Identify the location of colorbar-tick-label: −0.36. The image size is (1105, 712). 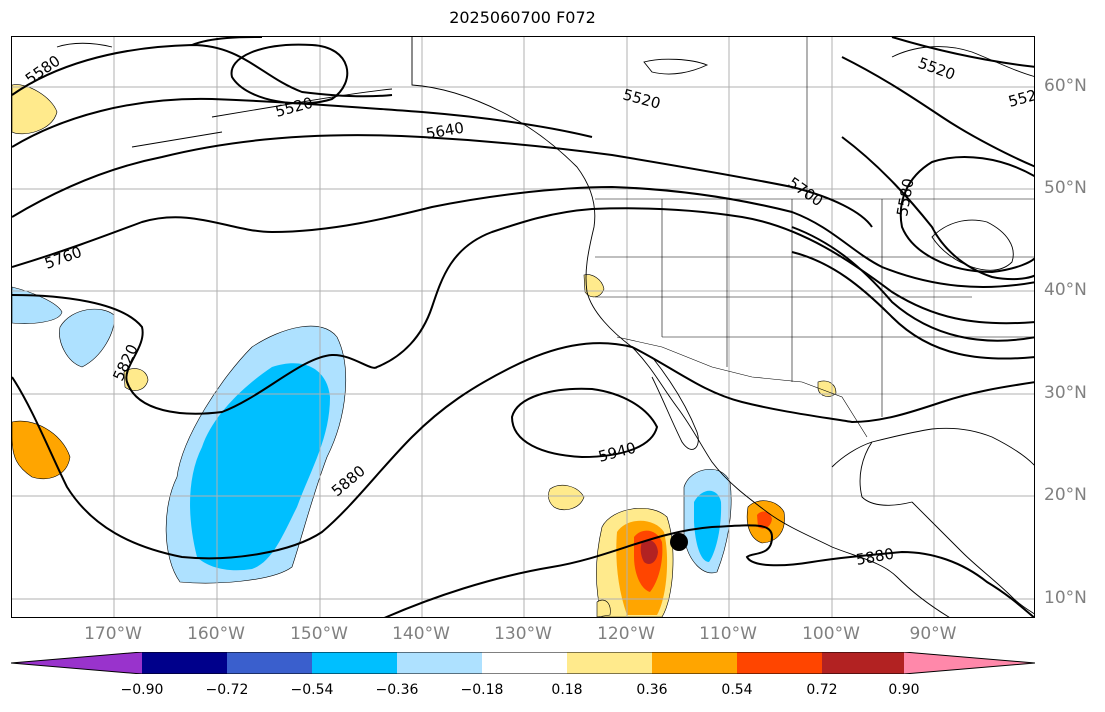
(397, 690).